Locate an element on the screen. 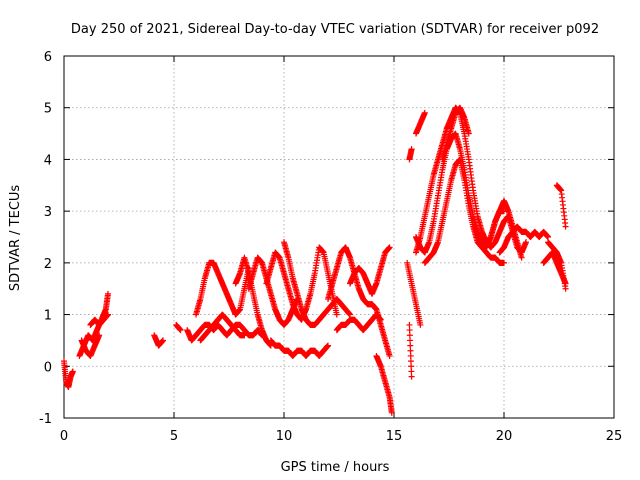 This screenshot has height=480, width=640. y-tick-label: 1 is located at coordinates (48, 316).